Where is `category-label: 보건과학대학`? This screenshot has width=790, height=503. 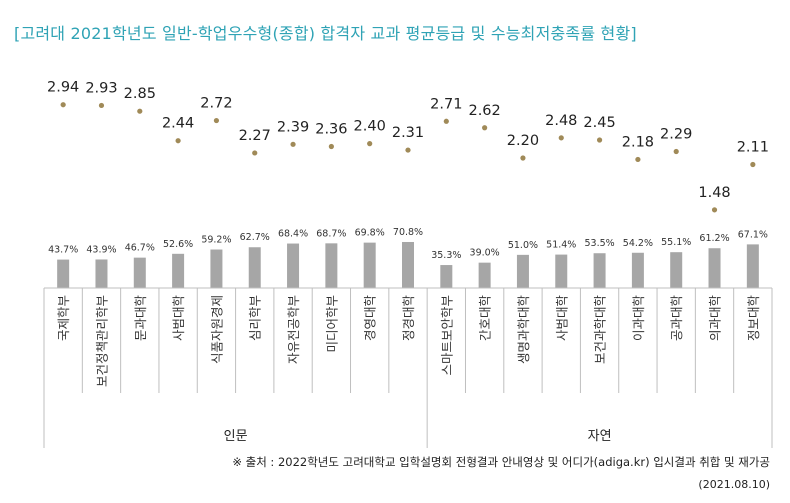
category-label: 보건과학대학 is located at coordinates (600, 330).